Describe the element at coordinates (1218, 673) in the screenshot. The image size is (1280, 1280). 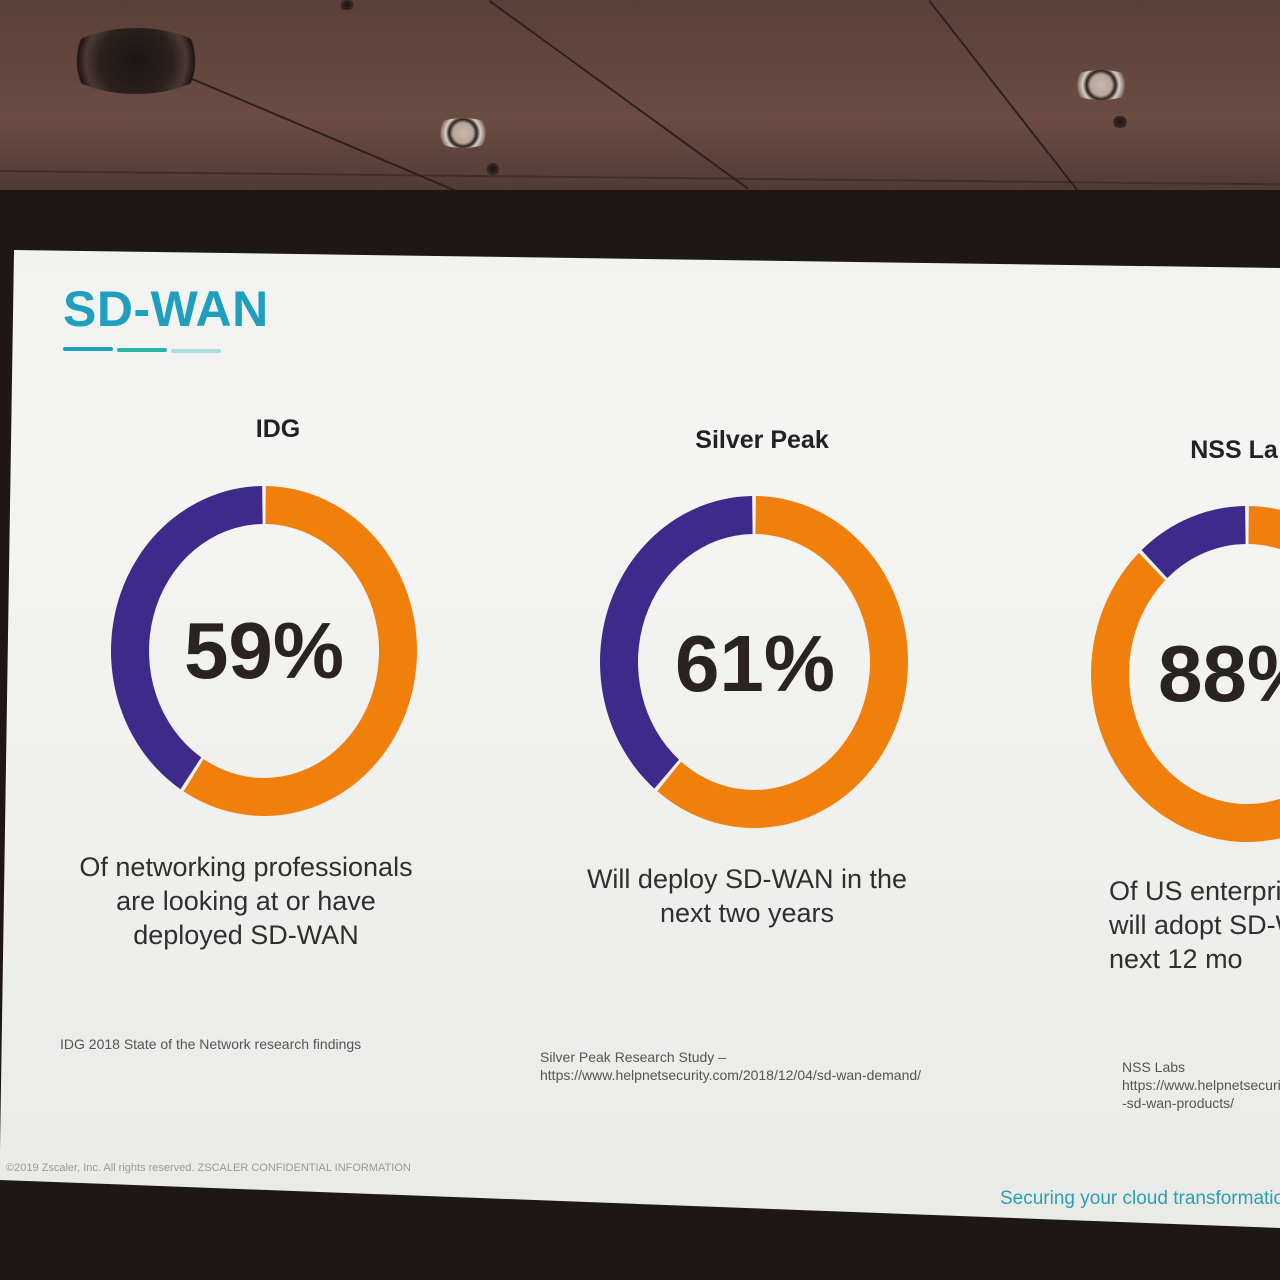
I see `stat-percent: 88%` at that location.